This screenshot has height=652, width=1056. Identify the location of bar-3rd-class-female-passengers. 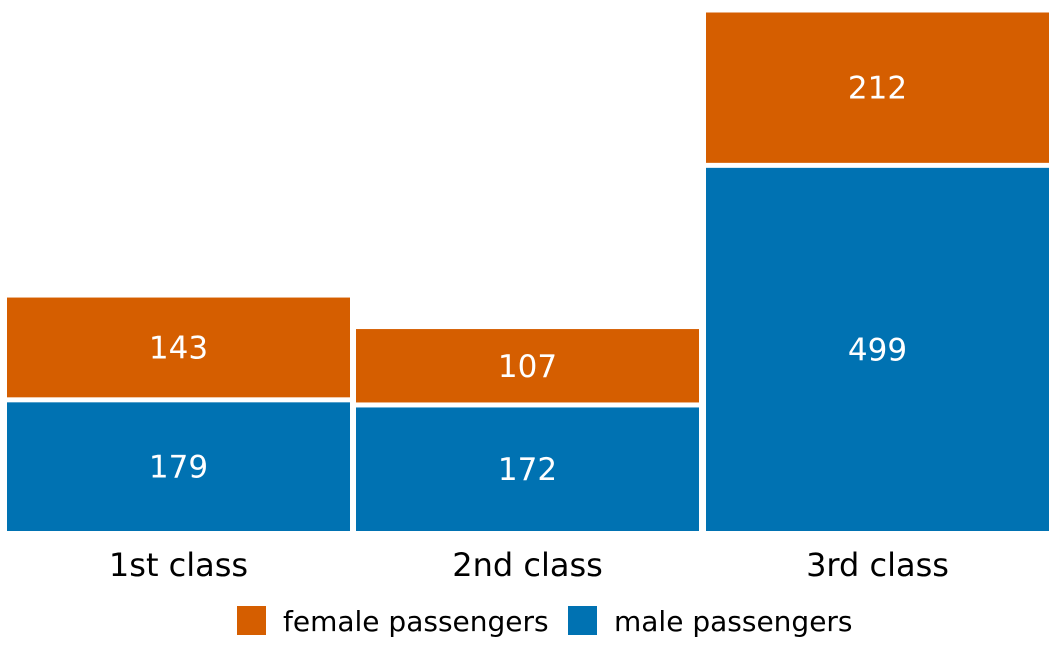
(877, 87).